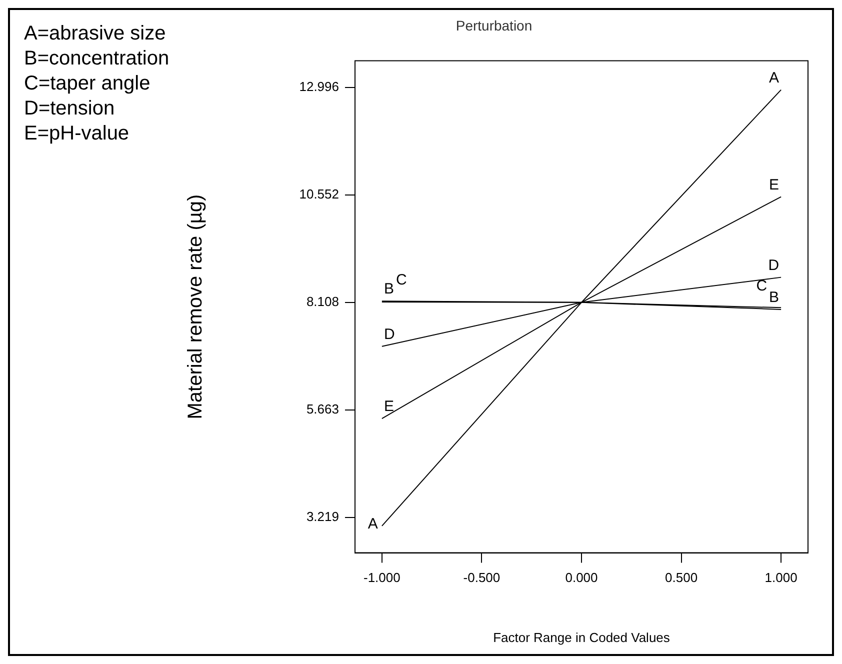 The image size is (842, 664). What do you see at coordinates (95, 33) in the screenshot?
I see `text: A=abrasive size` at bounding box center [95, 33].